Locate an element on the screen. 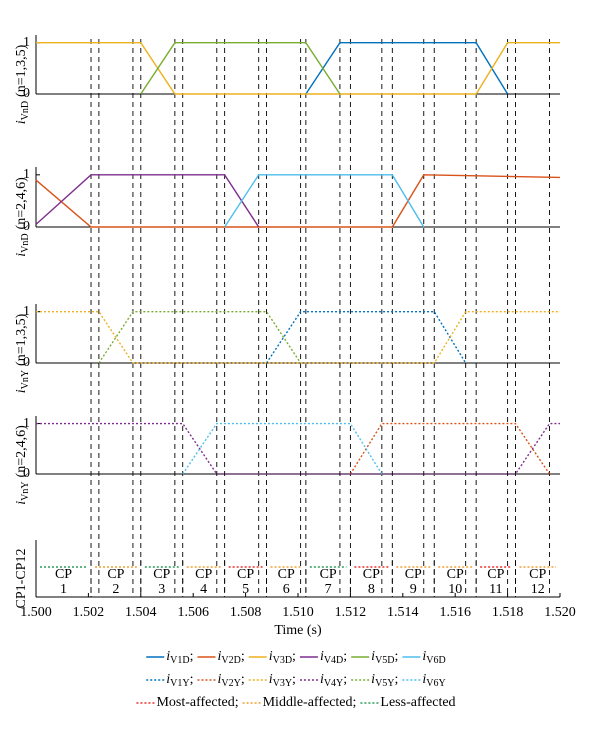 This screenshot has height=740, width=597. x-tick-label: 1.508 is located at coordinates (246, 612).